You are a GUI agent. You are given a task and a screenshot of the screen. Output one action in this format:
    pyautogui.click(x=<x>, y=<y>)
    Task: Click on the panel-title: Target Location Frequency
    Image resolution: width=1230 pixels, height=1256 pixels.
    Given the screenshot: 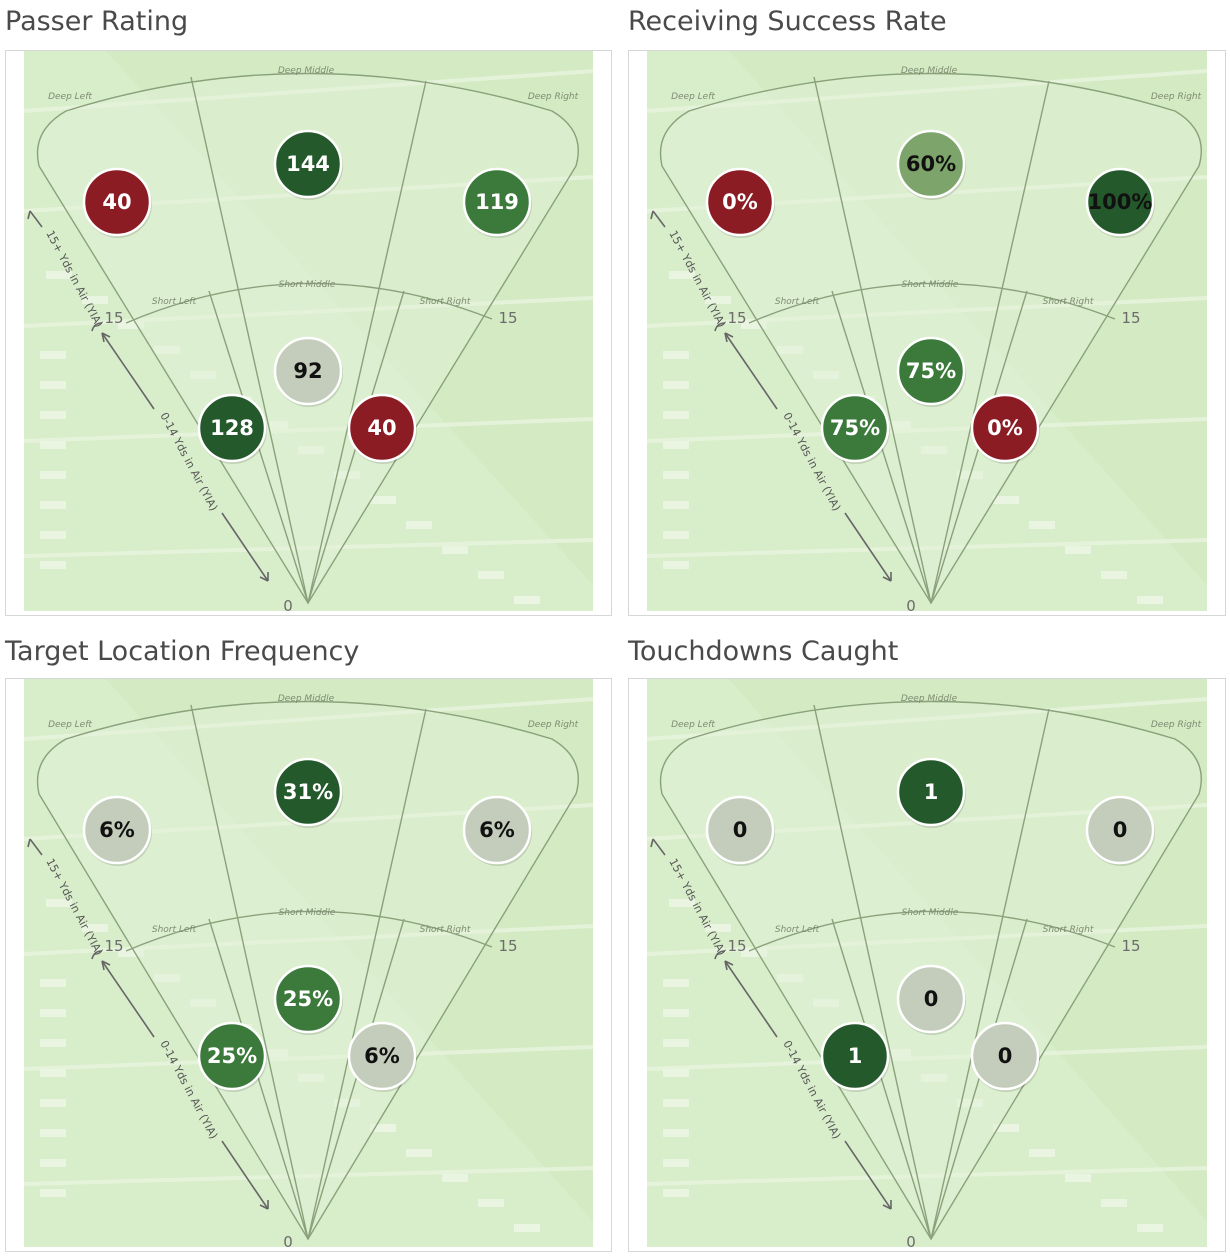 What is the action you would take?
    pyautogui.click(x=182, y=651)
    